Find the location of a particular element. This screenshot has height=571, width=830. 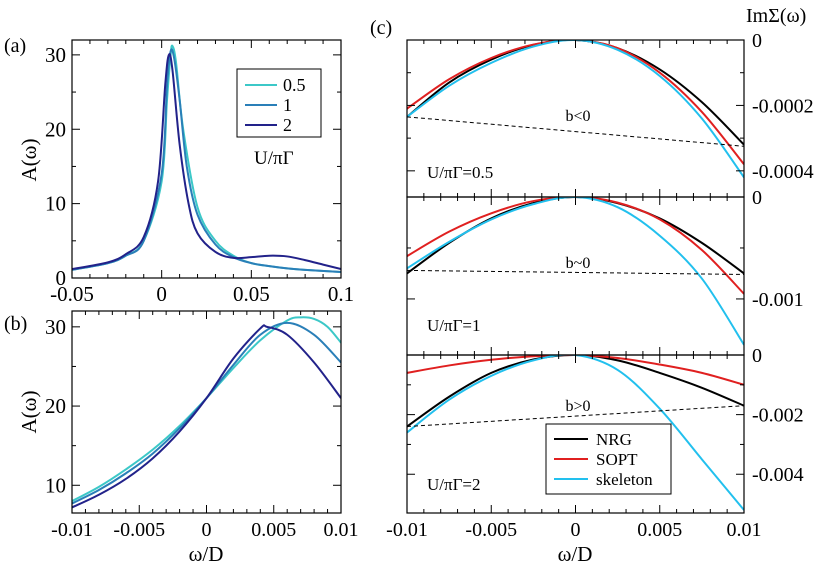

panel-c-xlabel: ω/D is located at coordinates (575, 554).